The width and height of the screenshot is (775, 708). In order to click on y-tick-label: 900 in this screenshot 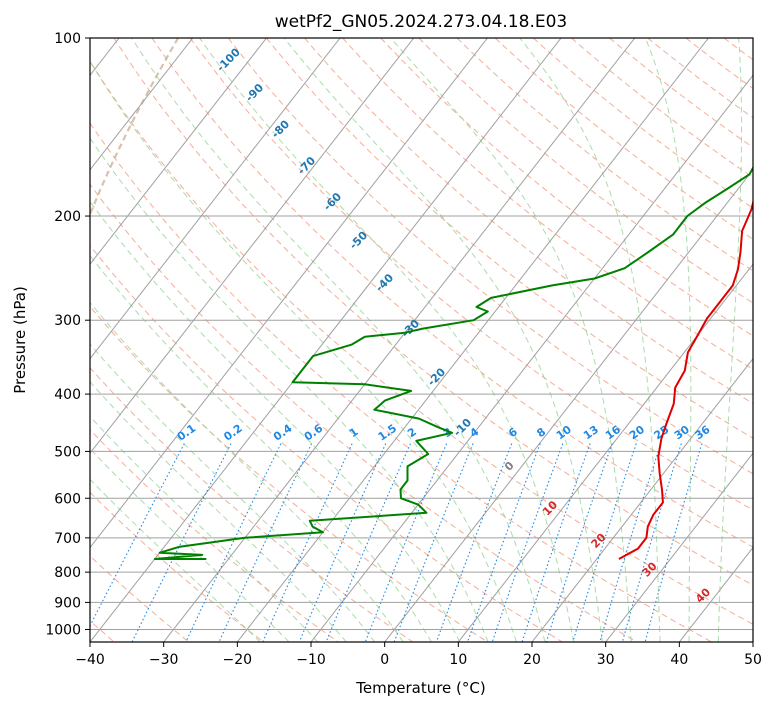, I will do `click(67, 603)`.